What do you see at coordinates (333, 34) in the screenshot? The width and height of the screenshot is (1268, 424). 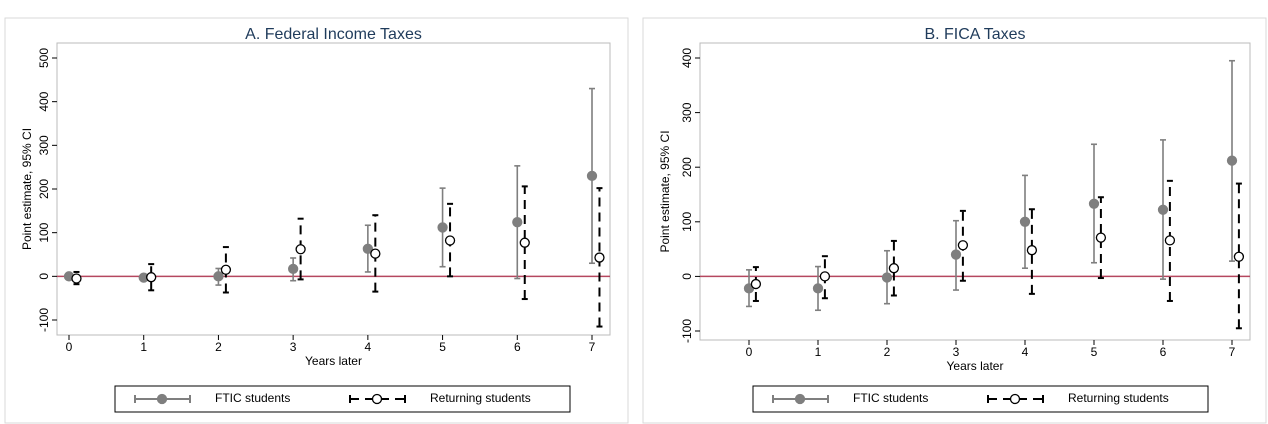 I see `chart-title: A. Federal Income Taxes` at bounding box center [333, 34].